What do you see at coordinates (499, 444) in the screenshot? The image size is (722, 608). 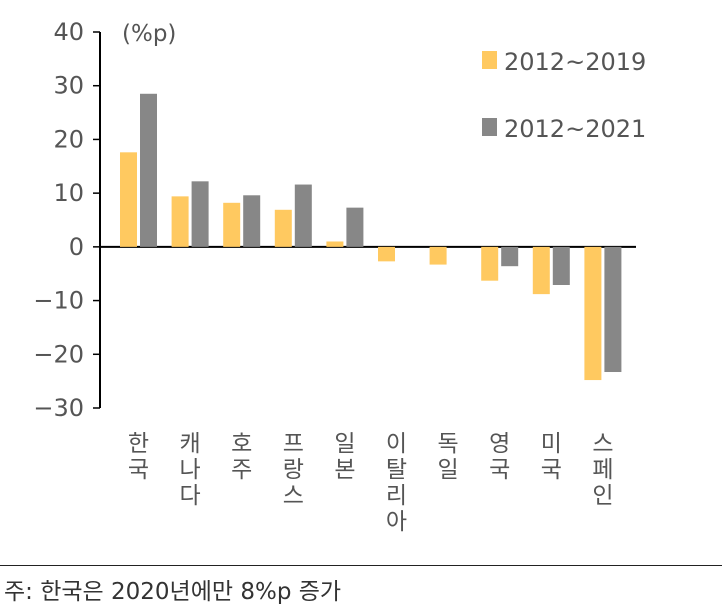 I see `category-label: 영` at bounding box center [499, 444].